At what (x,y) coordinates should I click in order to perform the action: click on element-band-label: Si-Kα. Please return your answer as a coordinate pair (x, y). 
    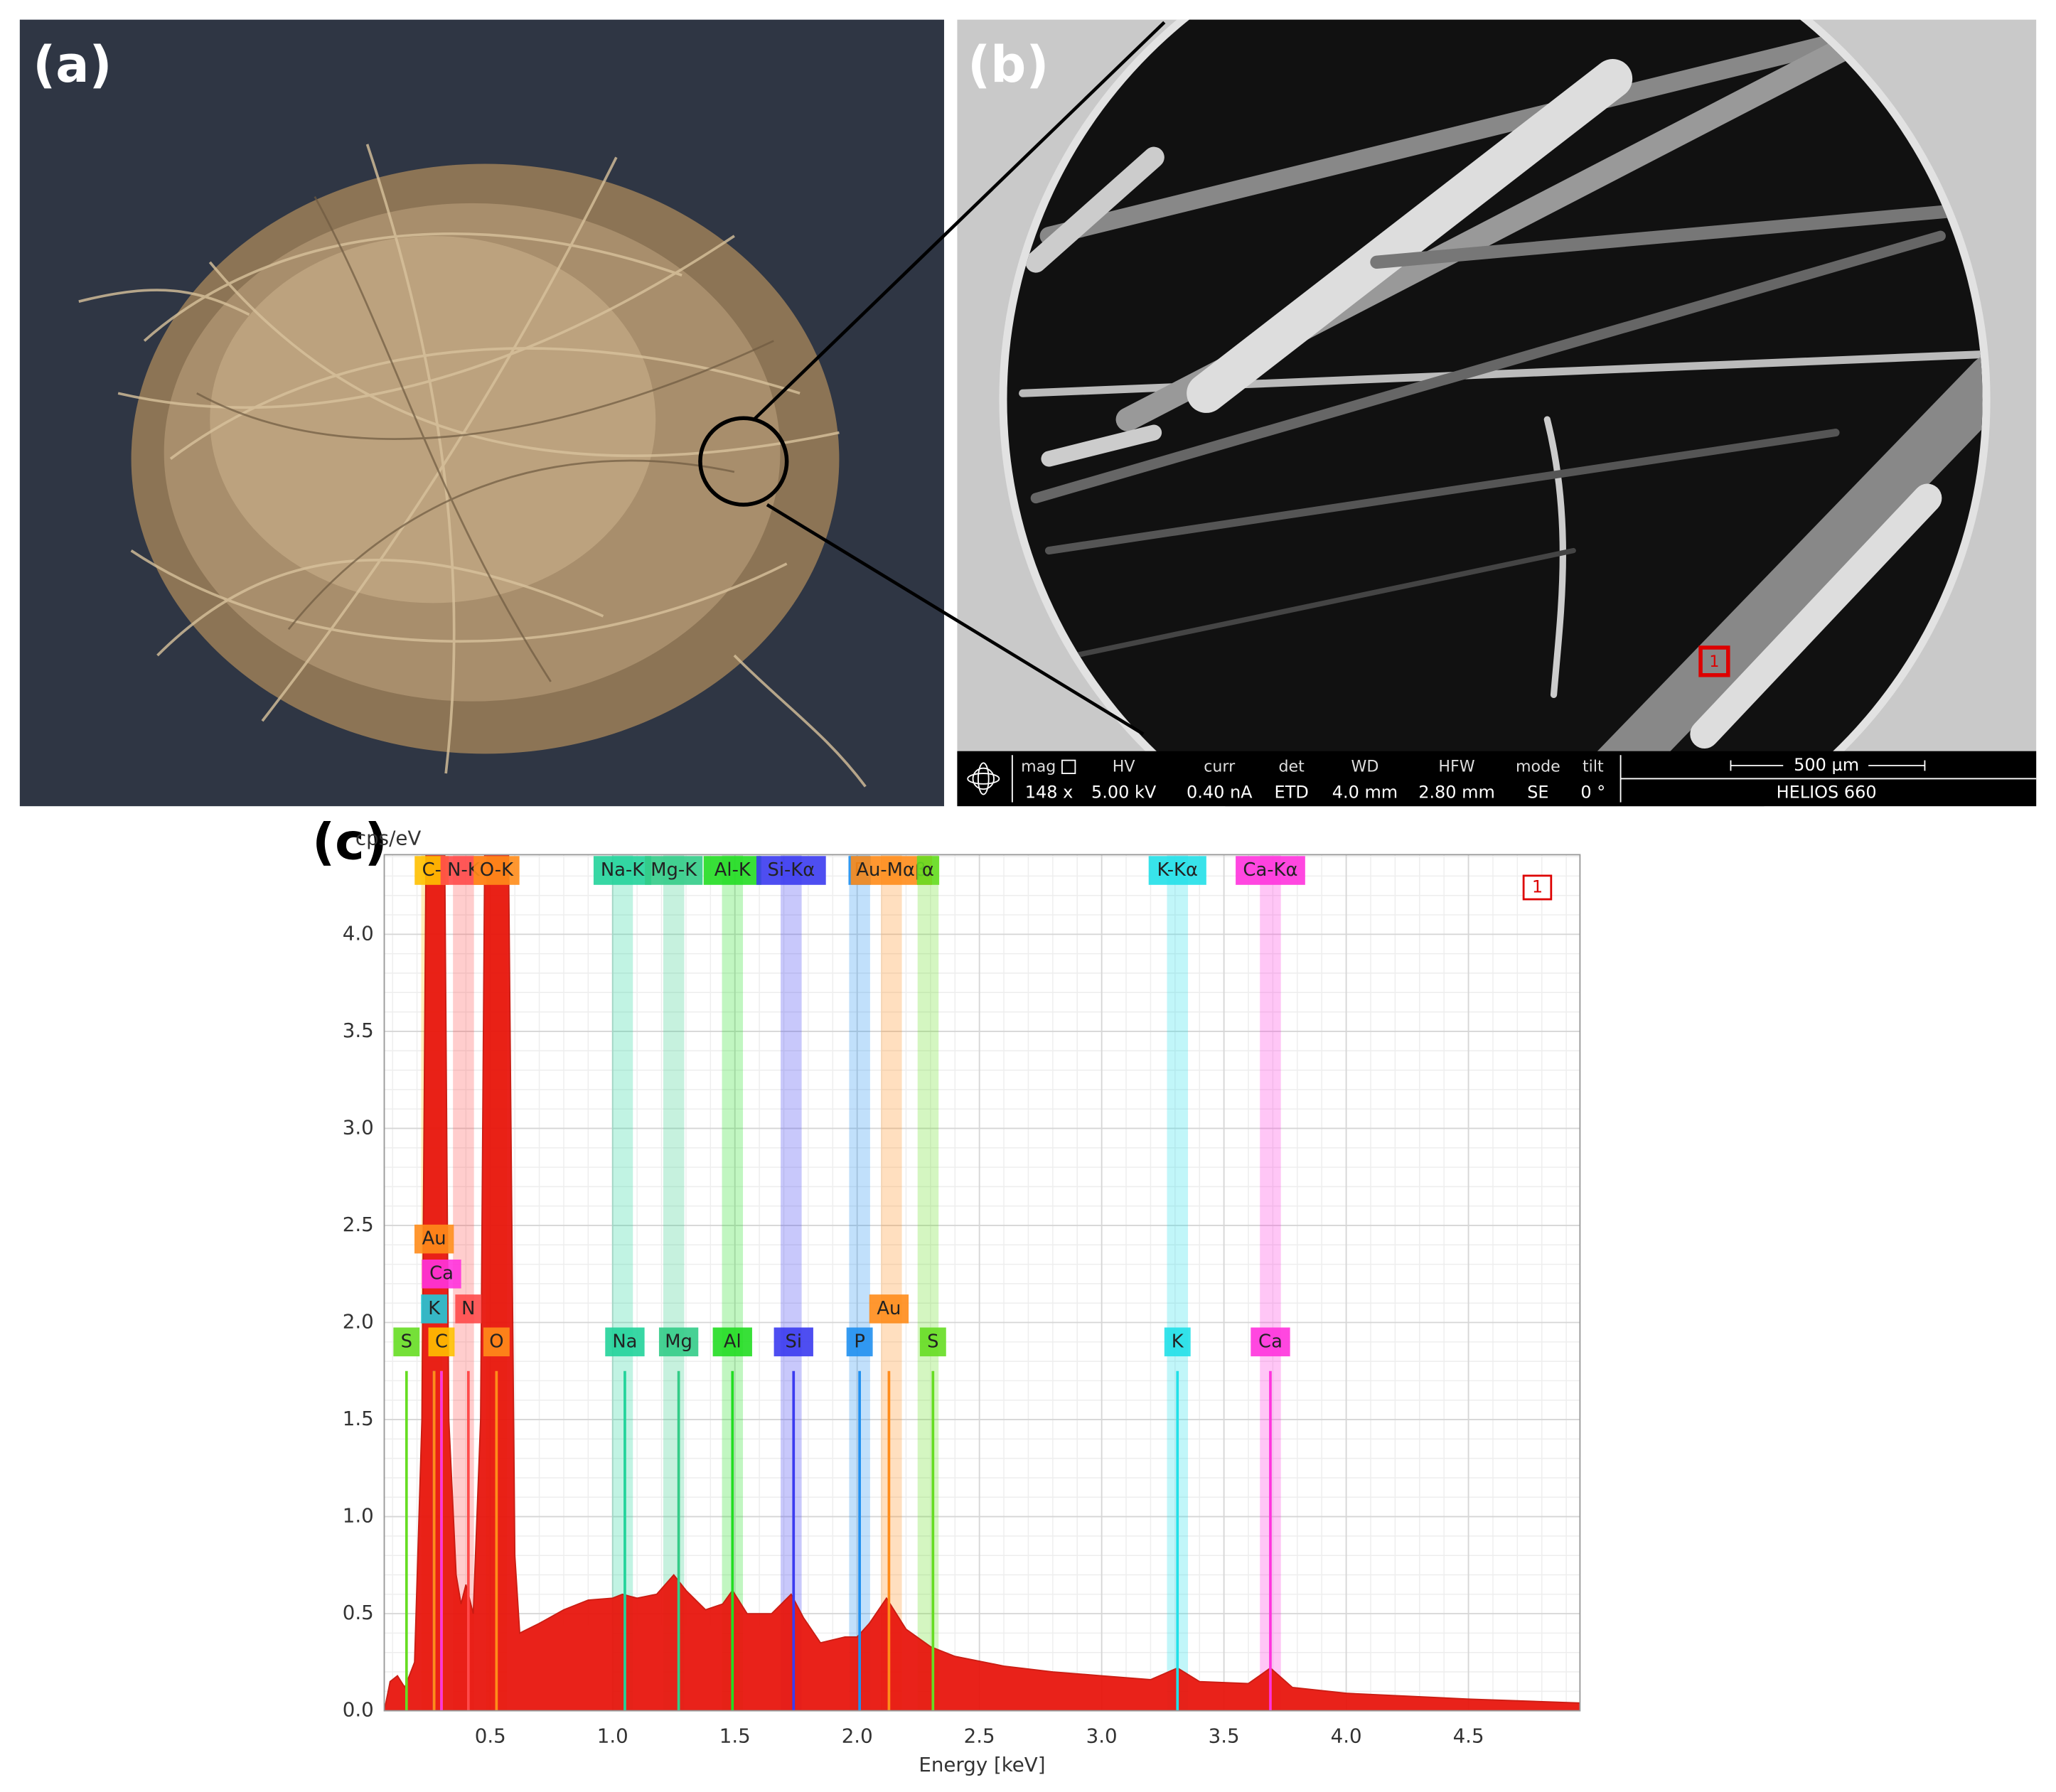
    Looking at the image, I should click on (791, 870).